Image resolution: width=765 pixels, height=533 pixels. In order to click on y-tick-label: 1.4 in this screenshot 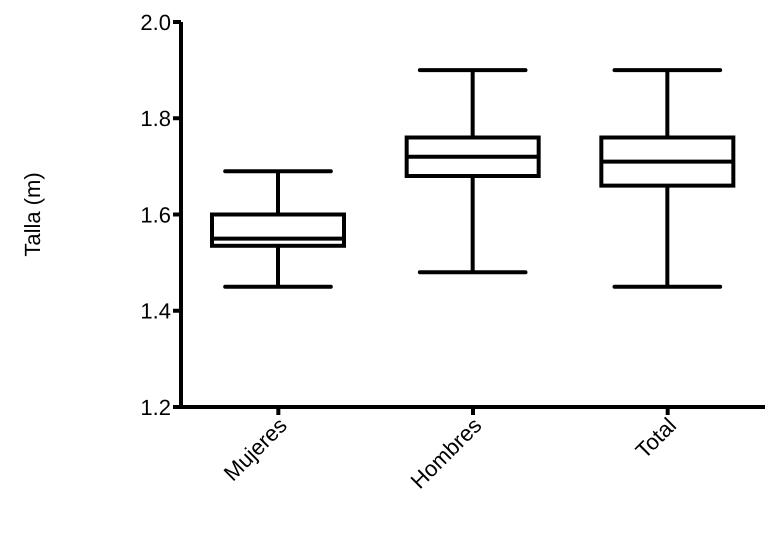, I will do `click(155, 311)`.